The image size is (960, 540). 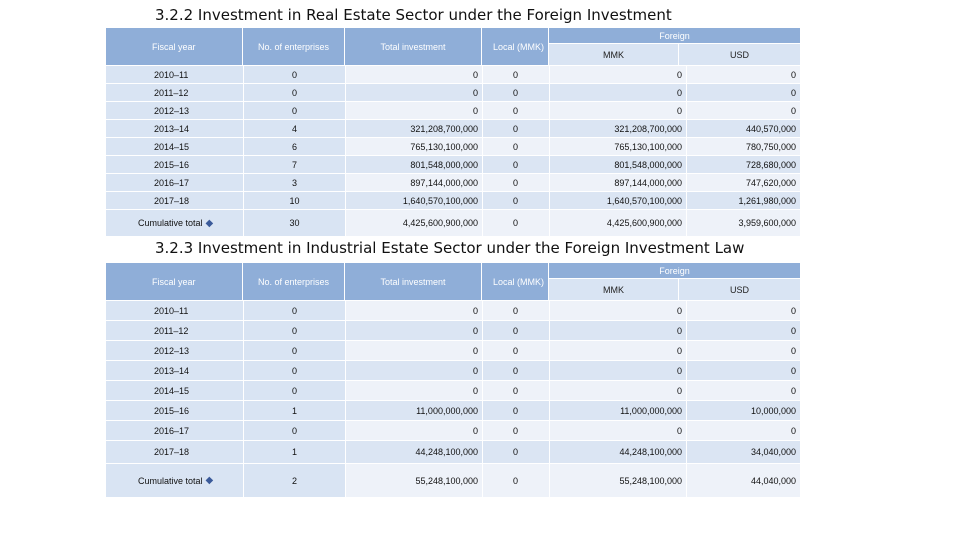 What do you see at coordinates (743, 182) in the screenshot?
I see `cell-foreign-usd: 747,620,000` at bounding box center [743, 182].